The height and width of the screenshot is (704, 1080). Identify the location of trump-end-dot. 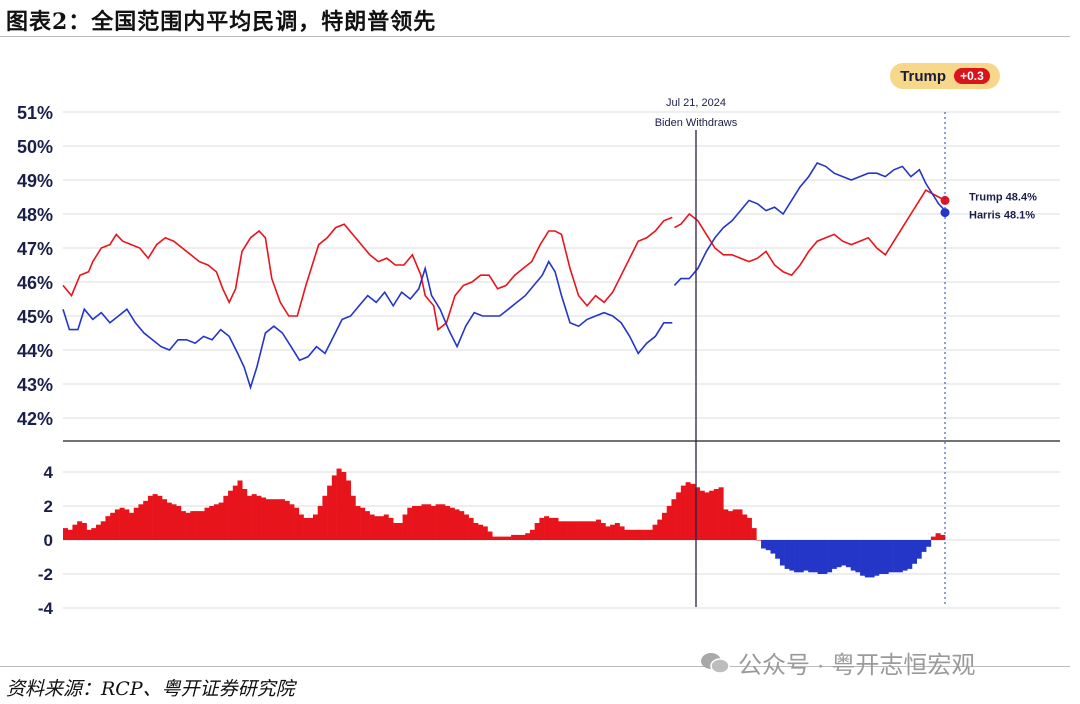
(945, 200).